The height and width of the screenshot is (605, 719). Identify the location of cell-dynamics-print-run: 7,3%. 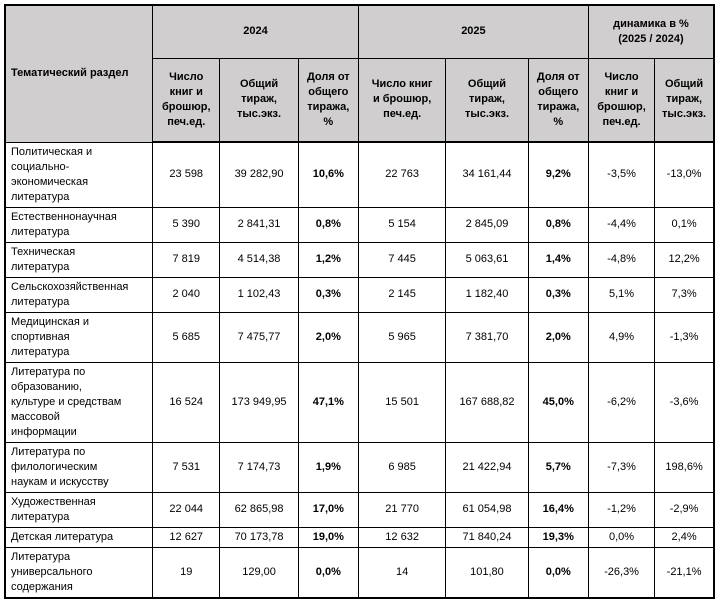
(684, 294).